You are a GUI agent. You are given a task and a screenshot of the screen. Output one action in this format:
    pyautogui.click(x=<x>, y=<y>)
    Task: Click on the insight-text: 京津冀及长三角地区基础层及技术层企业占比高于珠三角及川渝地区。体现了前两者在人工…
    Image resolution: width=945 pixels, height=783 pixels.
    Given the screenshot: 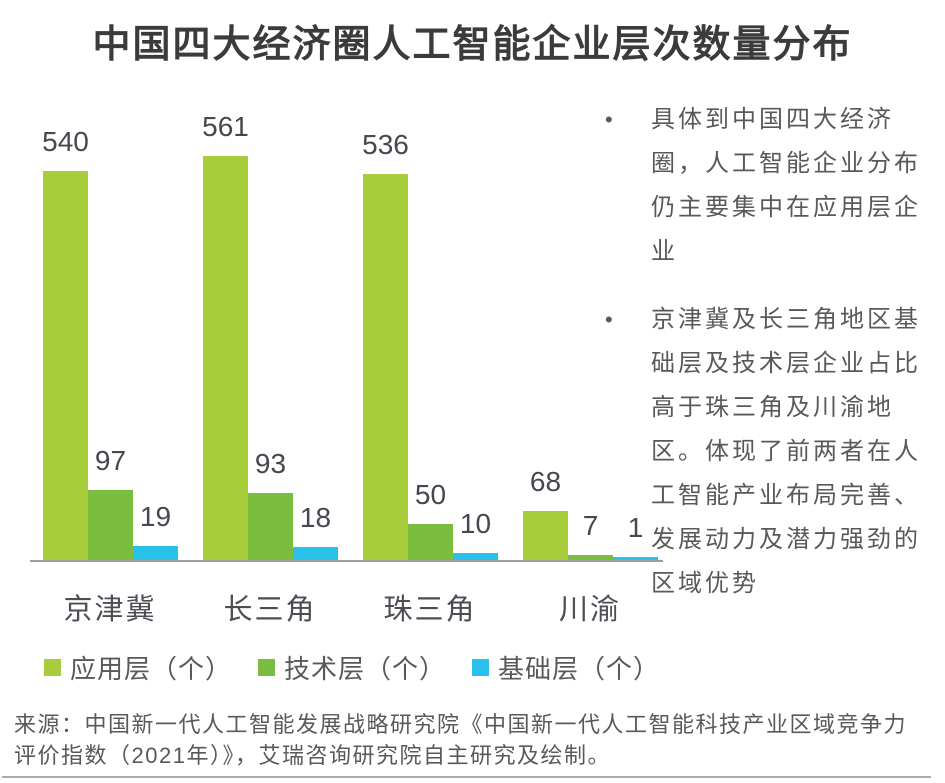 What is the action you would take?
    pyautogui.click(x=786, y=451)
    